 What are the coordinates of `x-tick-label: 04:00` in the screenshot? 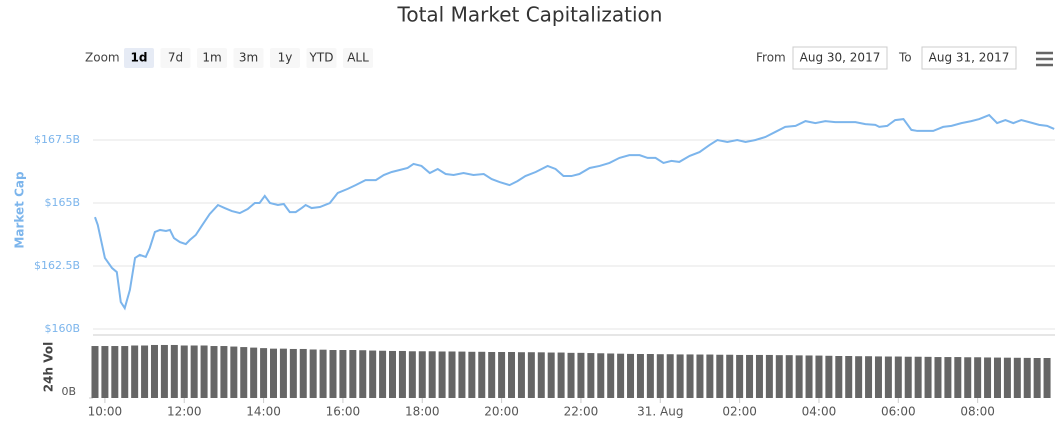 It's located at (819, 412).